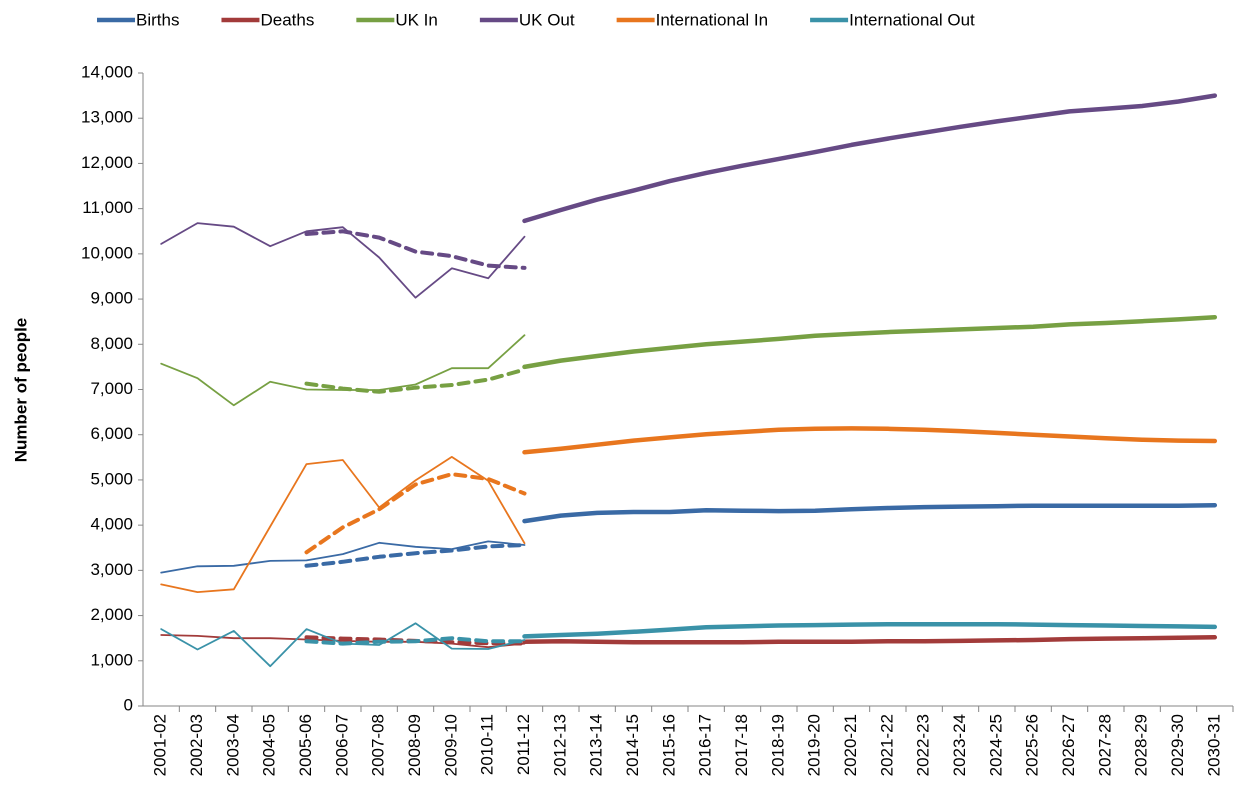  I want to click on y-tick-label: 2,000, so click(111, 614).